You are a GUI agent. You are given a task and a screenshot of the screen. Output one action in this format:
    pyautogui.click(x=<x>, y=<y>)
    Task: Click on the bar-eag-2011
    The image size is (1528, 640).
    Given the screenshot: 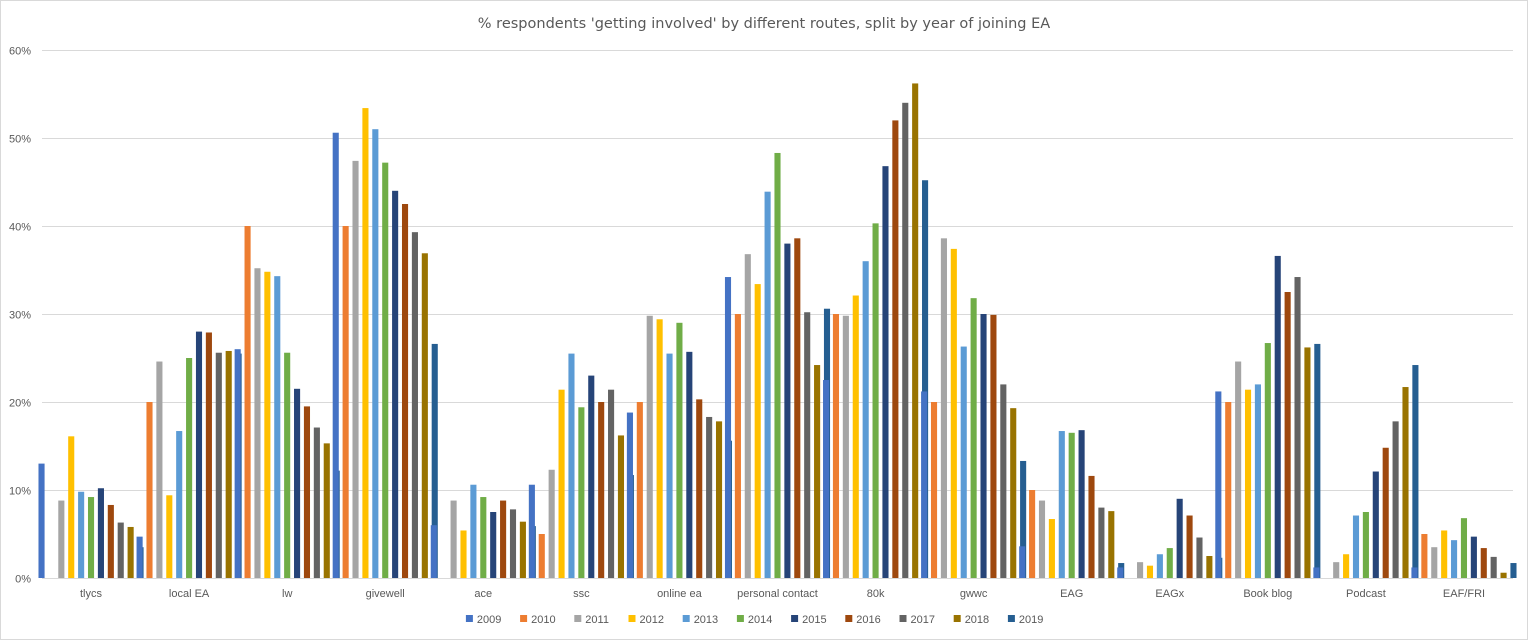 What is the action you would take?
    pyautogui.click(x=1042, y=539)
    